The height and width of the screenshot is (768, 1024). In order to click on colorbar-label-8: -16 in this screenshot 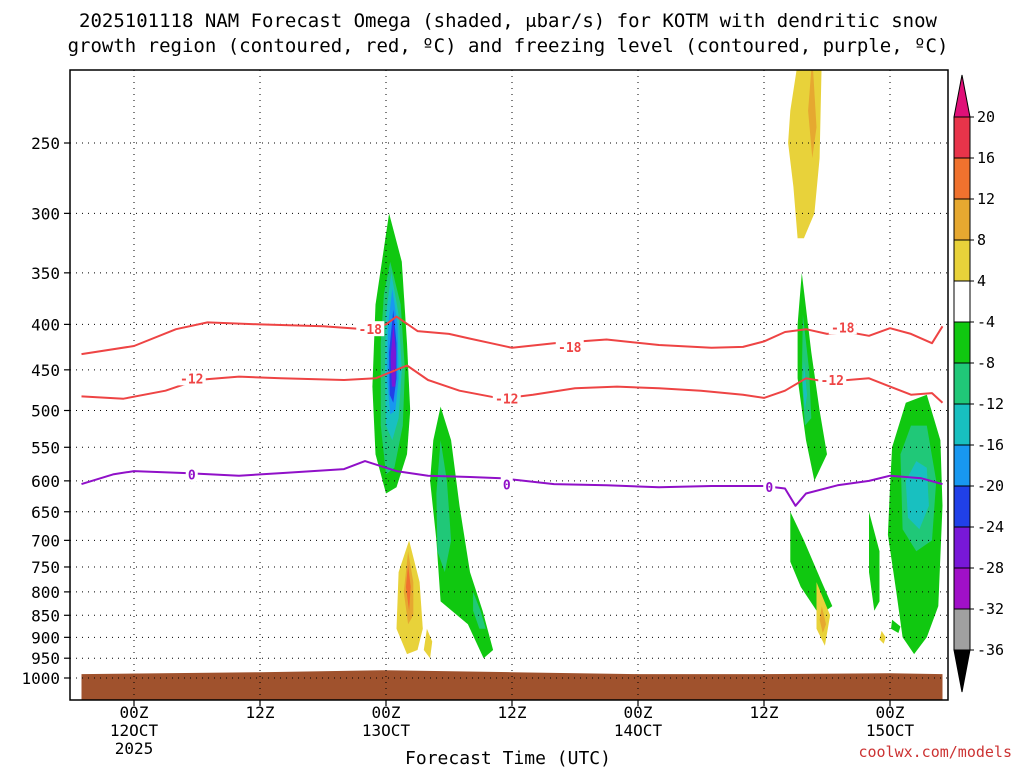, I will do `click(990, 445)`.